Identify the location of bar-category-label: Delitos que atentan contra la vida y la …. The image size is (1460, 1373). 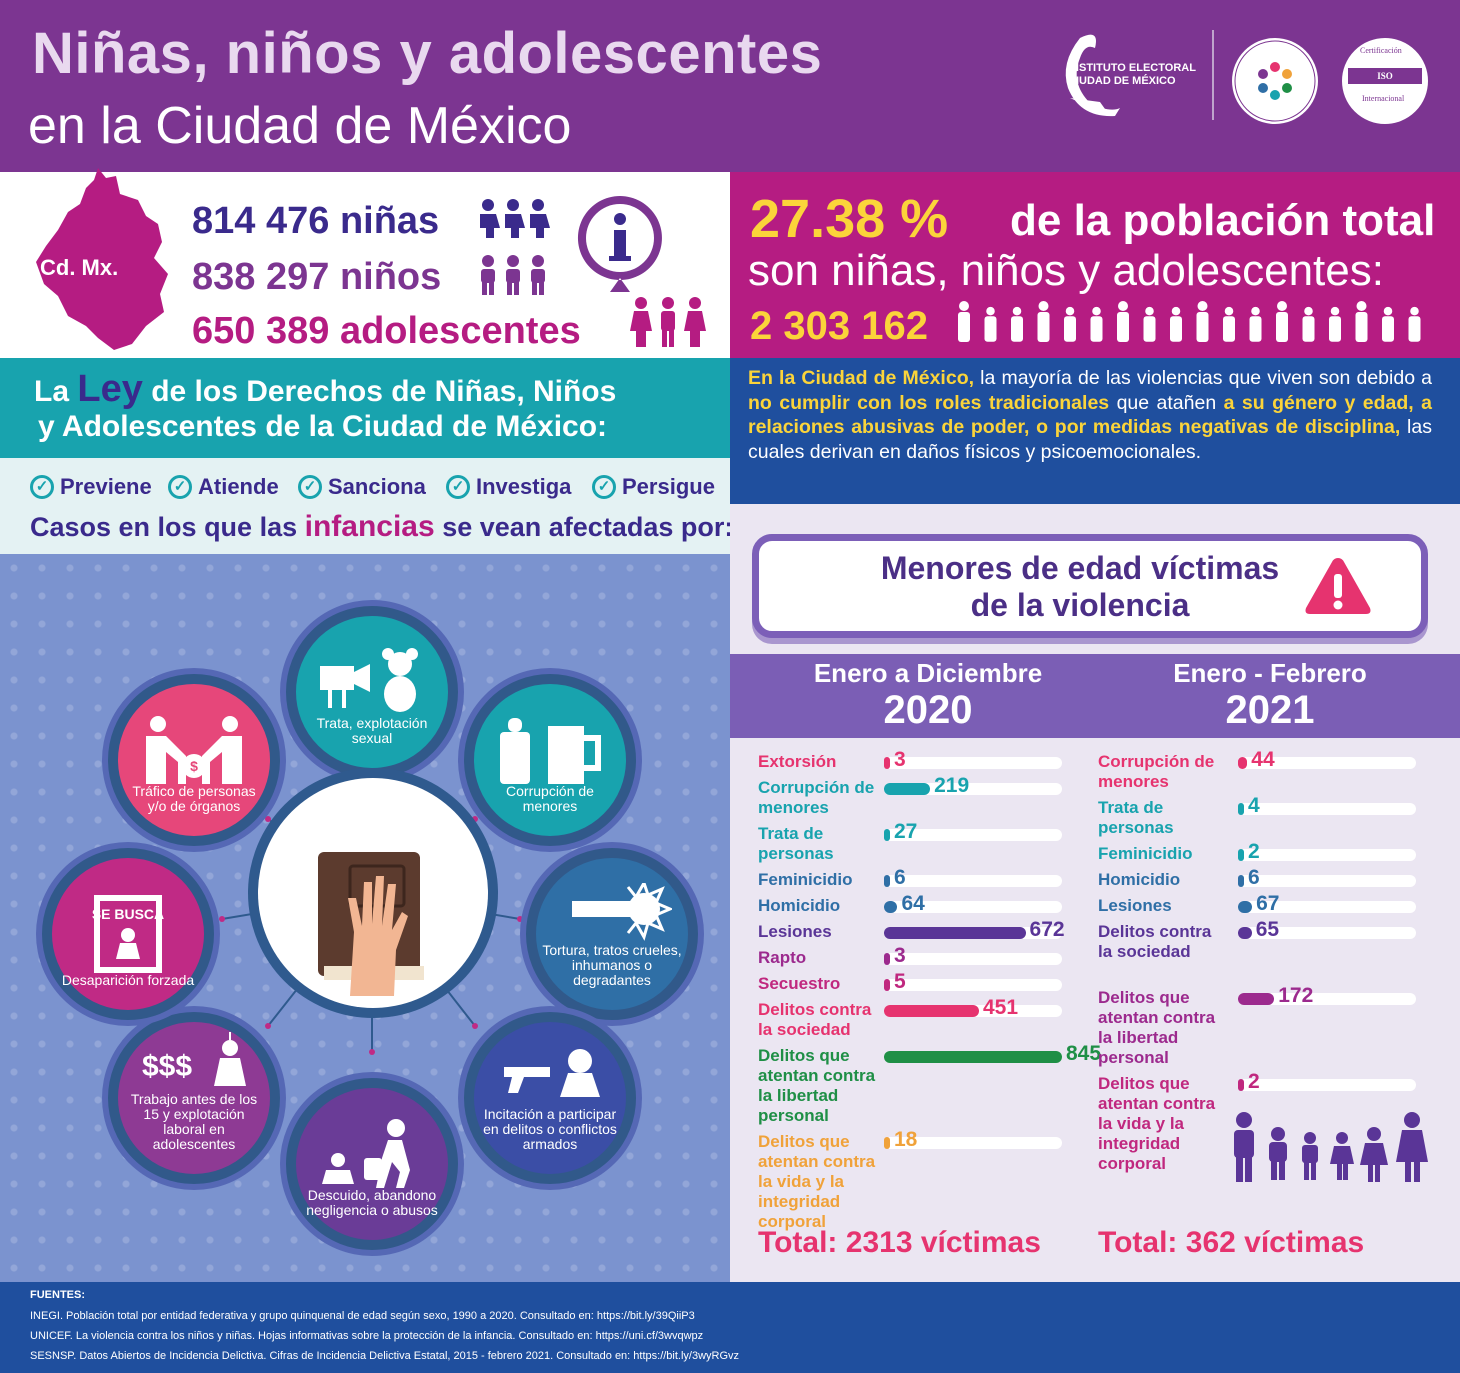
(1157, 1123).